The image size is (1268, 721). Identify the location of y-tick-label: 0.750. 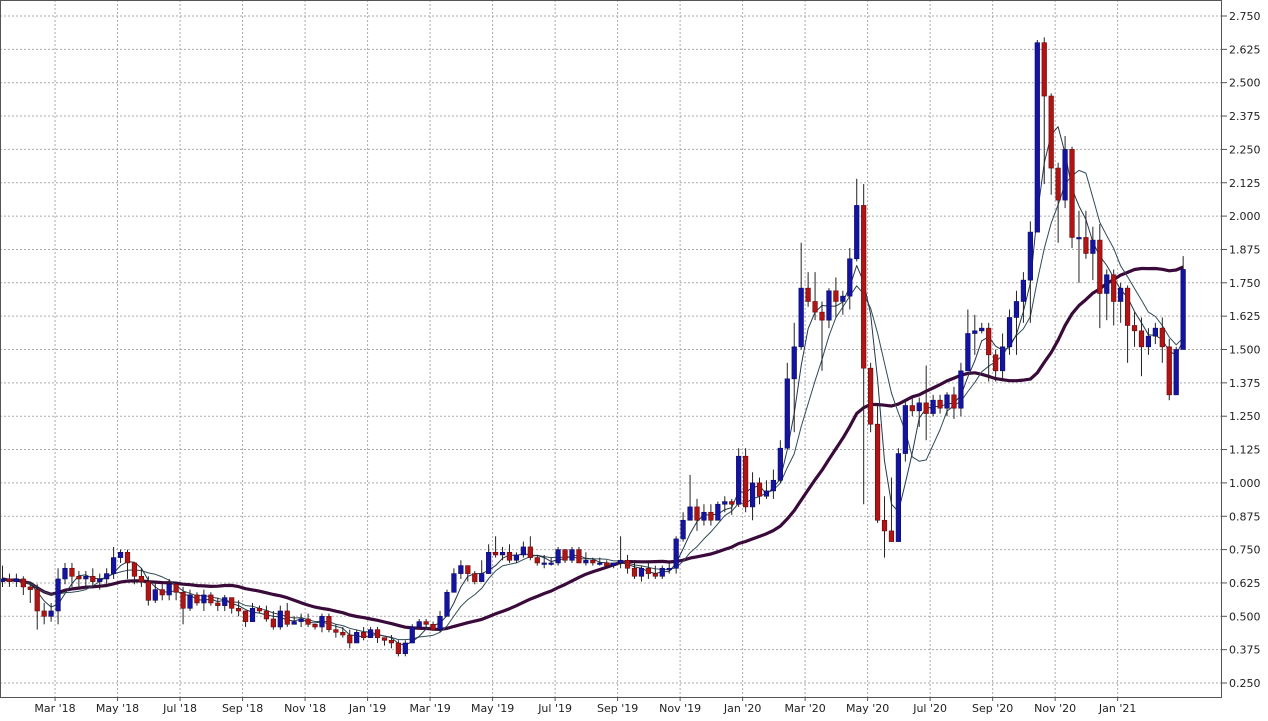
(1245, 550).